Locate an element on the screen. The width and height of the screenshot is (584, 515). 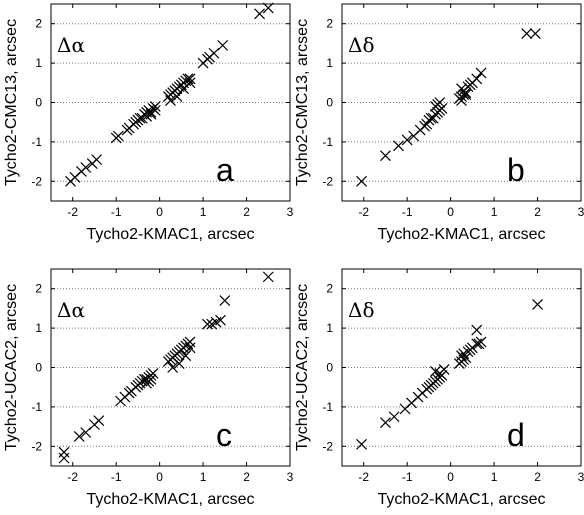
panel-letter: a is located at coordinates (225, 170).